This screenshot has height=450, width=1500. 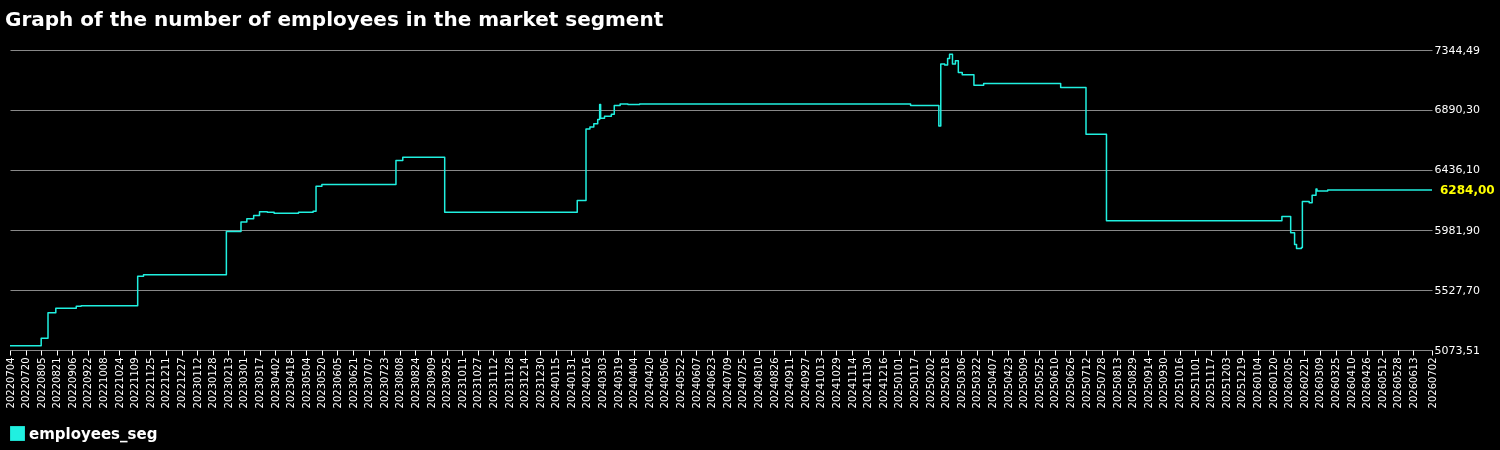 I want to click on x-tick-label: 20241216, so click(x=883, y=383).